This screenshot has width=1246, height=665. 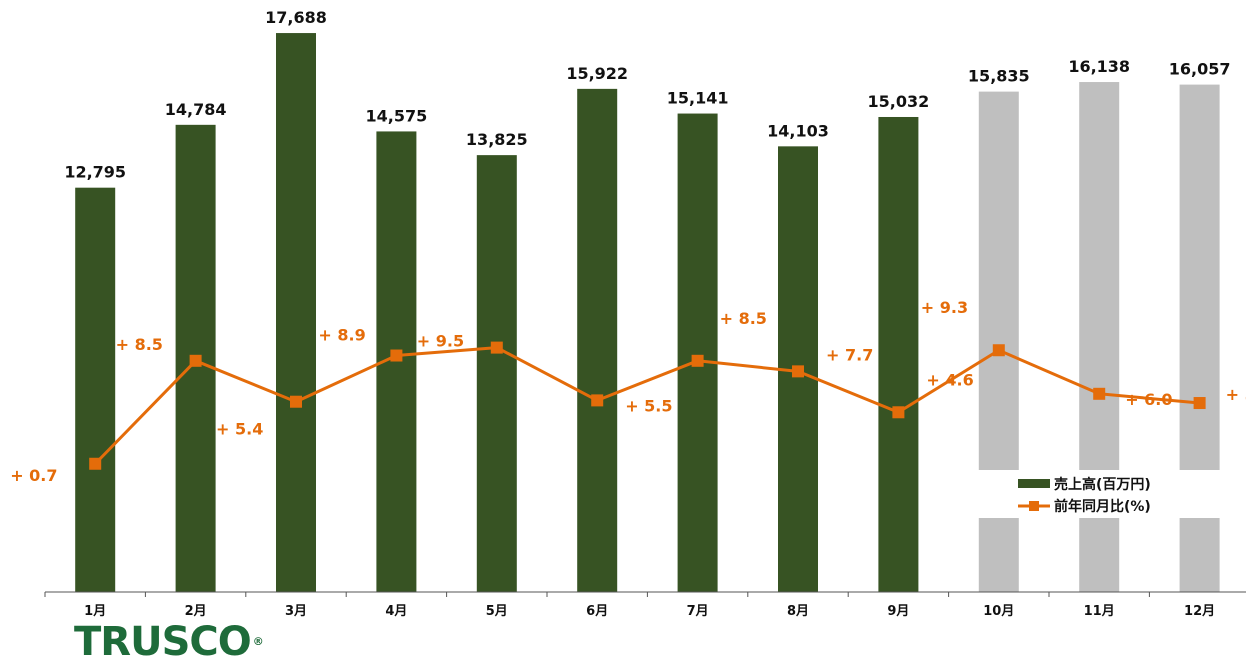 What do you see at coordinates (497, 611) in the screenshot?
I see `x-tick-label-5: 5月` at bounding box center [497, 611].